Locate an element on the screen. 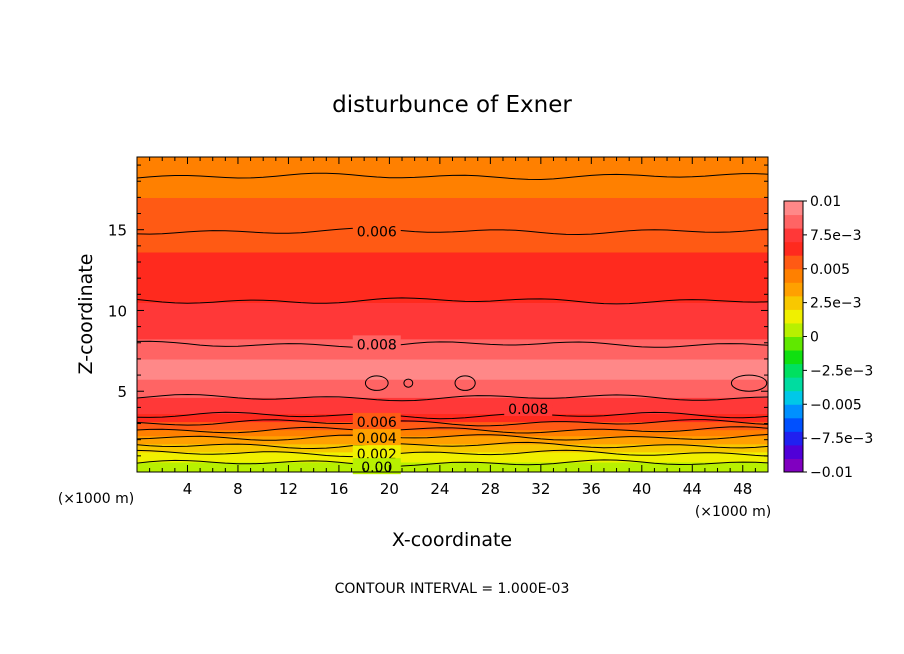 Image resolution: width=904 pixels, height=654 pixels. contour-interval-note: CONTOUR INTERVAL = 1.000E-03 is located at coordinates (452, 589).